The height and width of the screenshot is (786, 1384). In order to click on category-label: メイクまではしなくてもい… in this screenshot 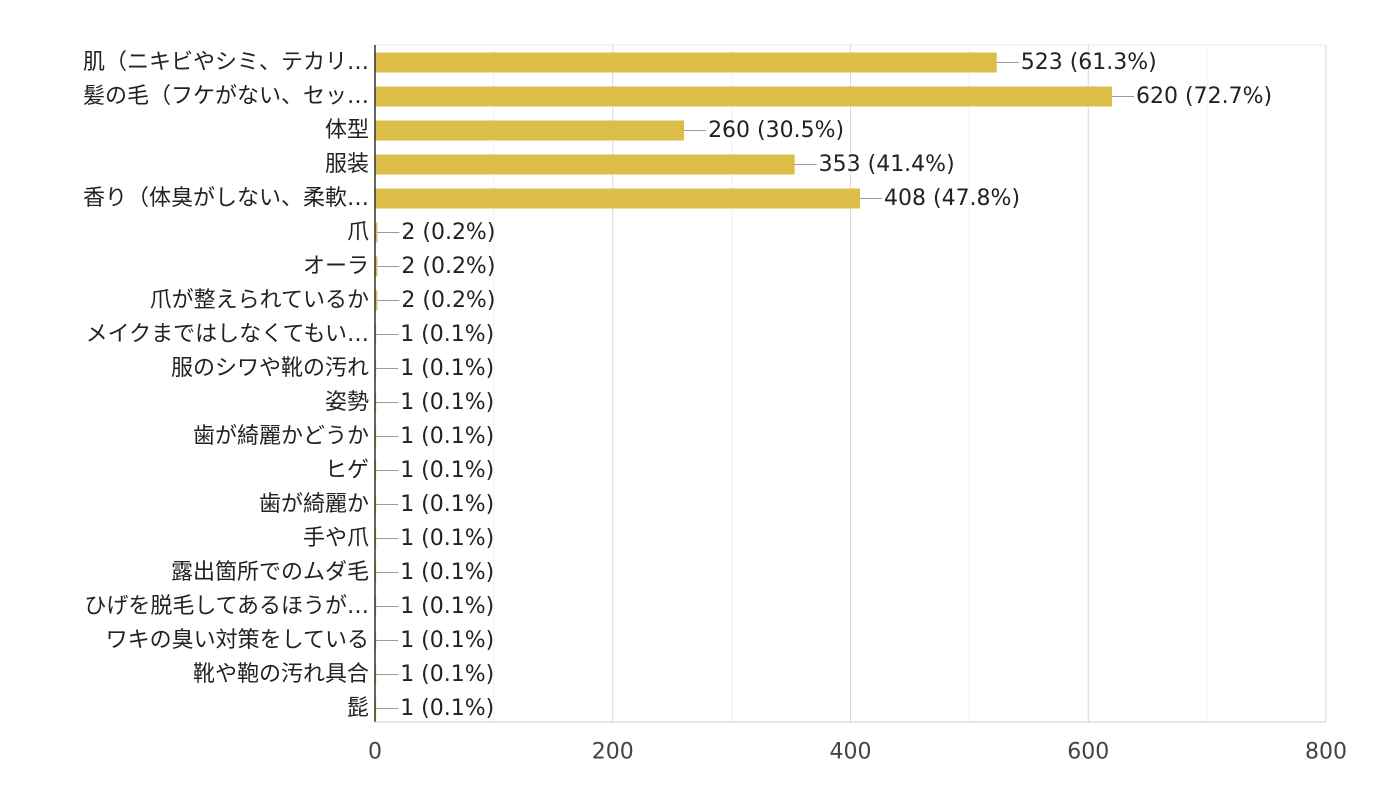, I will do `click(227, 334)`.